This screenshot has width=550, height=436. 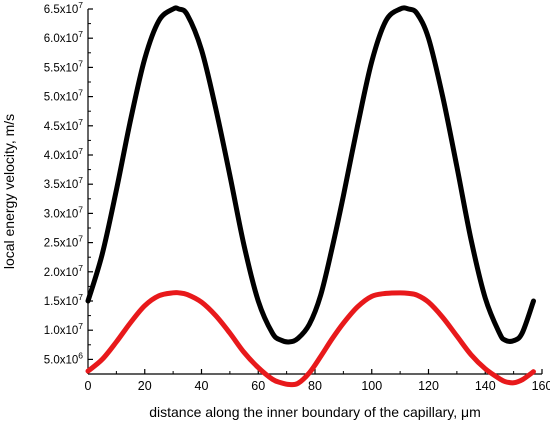 I want to click on y-tick-label: 6.0x10⁷, so click(x=64, y=37).